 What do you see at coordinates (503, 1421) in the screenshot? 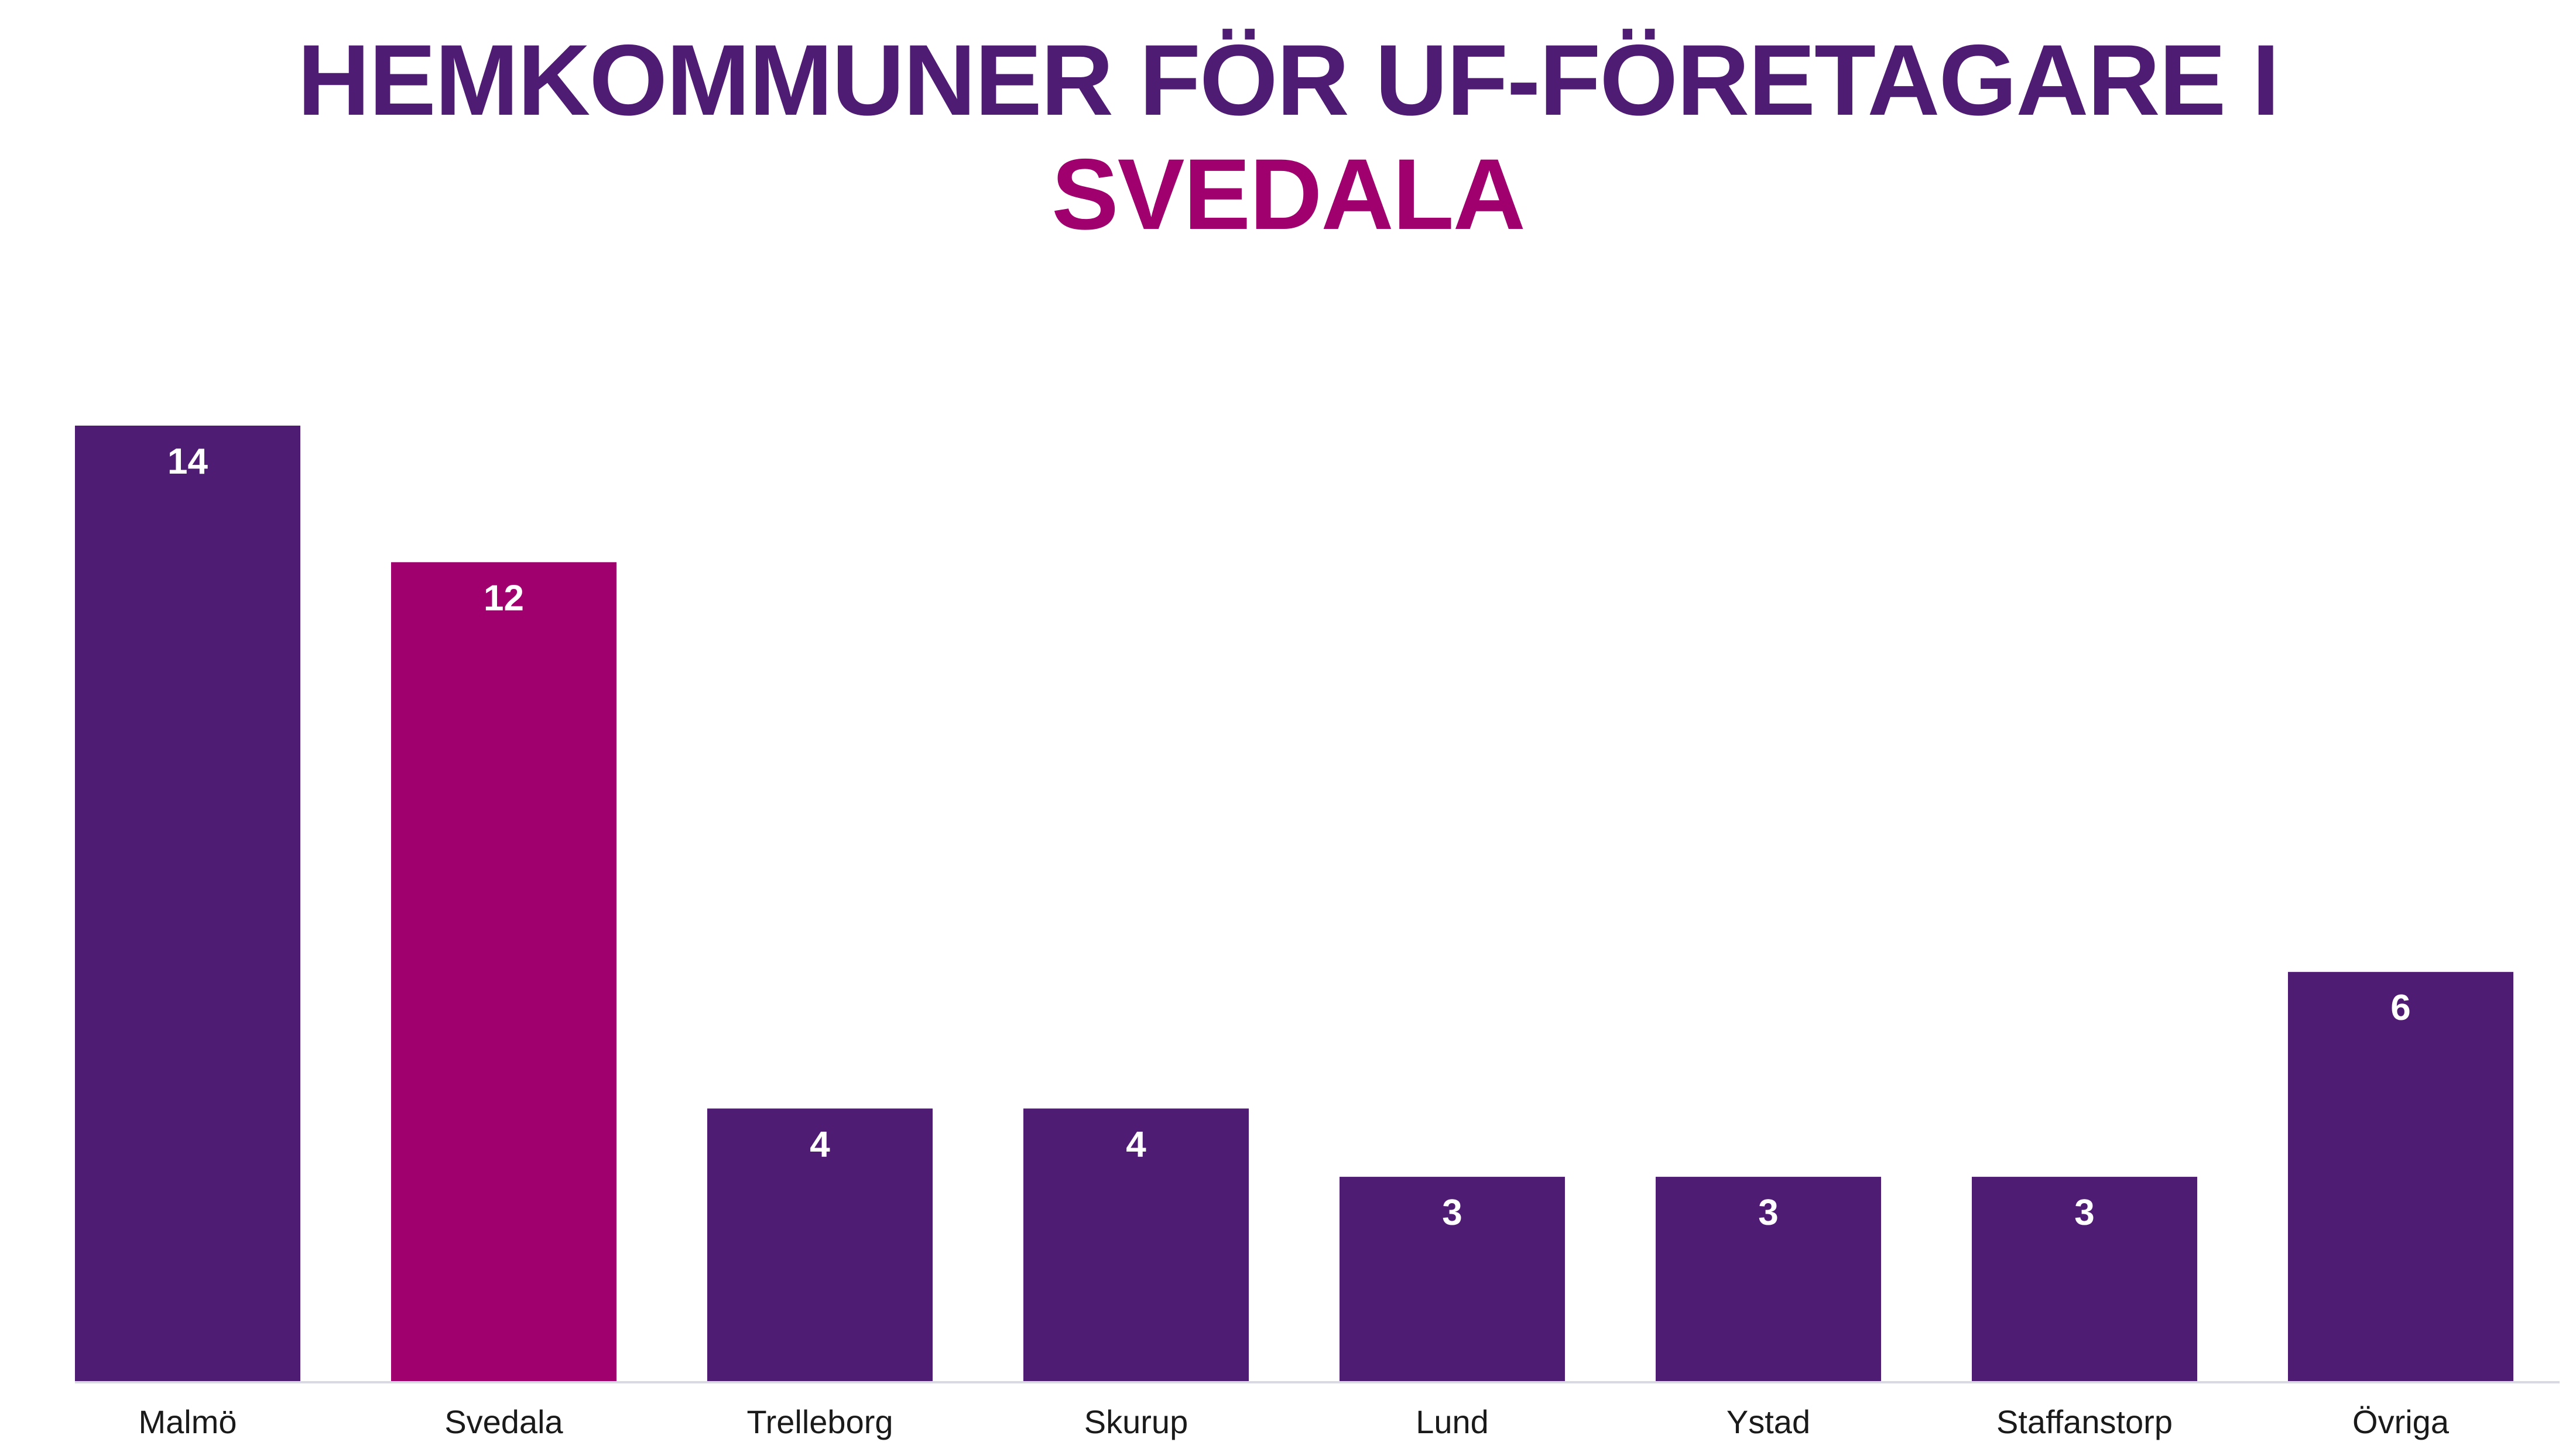
I see `category-label: Svedala` at bounding box center [503, 1421].